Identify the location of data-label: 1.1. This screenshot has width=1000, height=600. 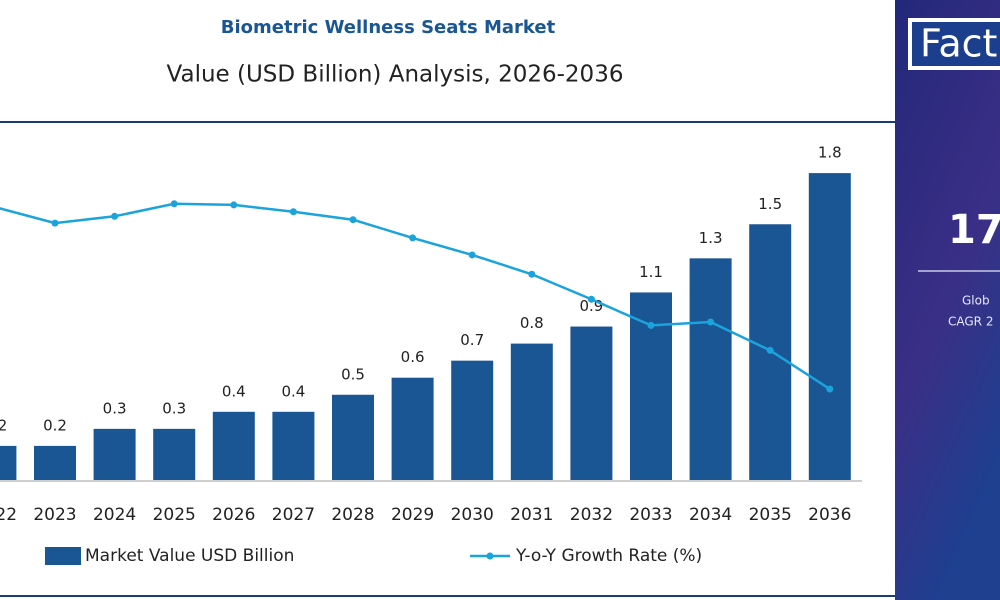
(651, 272).